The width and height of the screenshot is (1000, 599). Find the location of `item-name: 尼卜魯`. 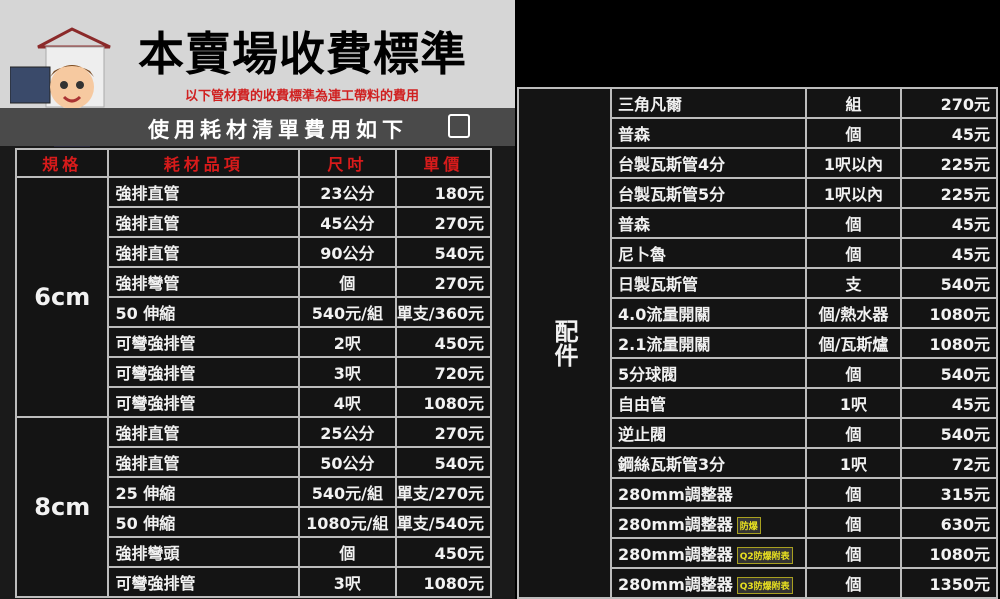

item-name: 尼卜魯 is located at coordinates (642, 254).